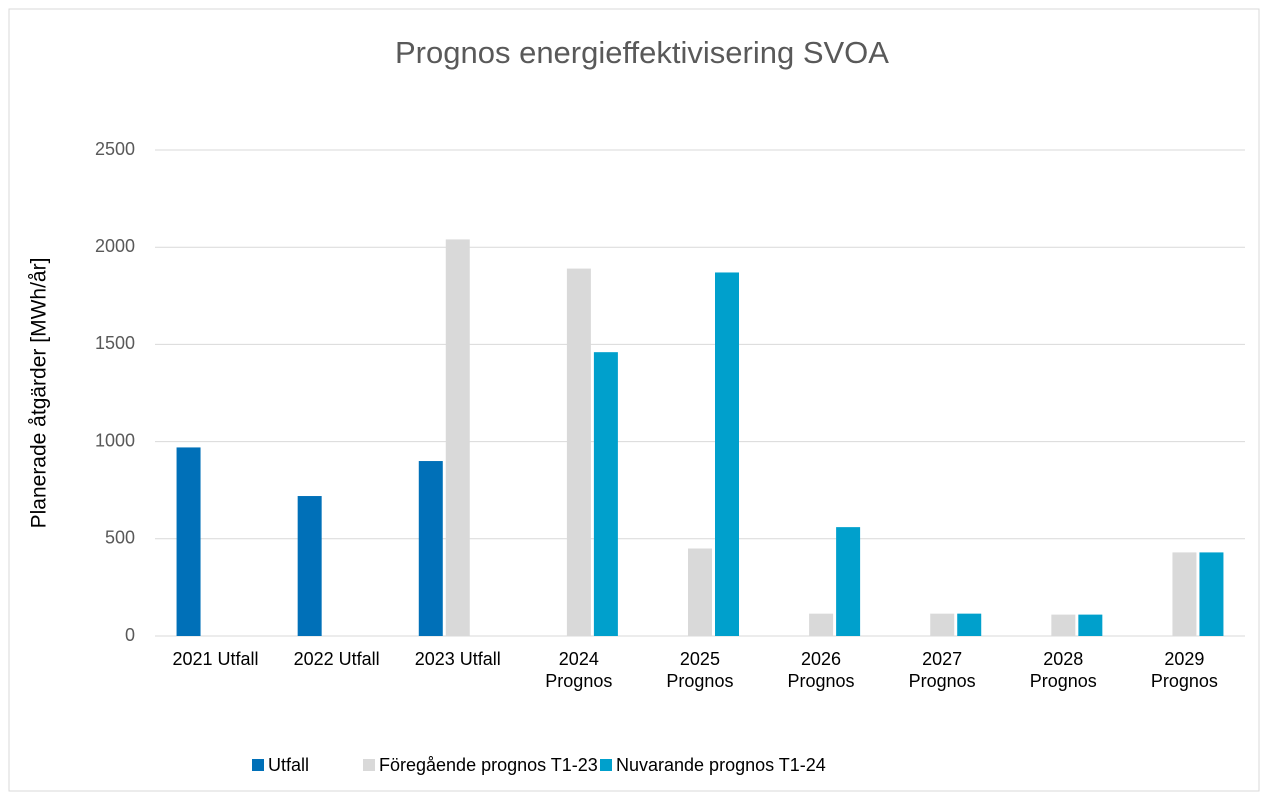 This screenshot has height=794, width=1262. I want to click on y-tick-label: 2000, so click(115, 246).